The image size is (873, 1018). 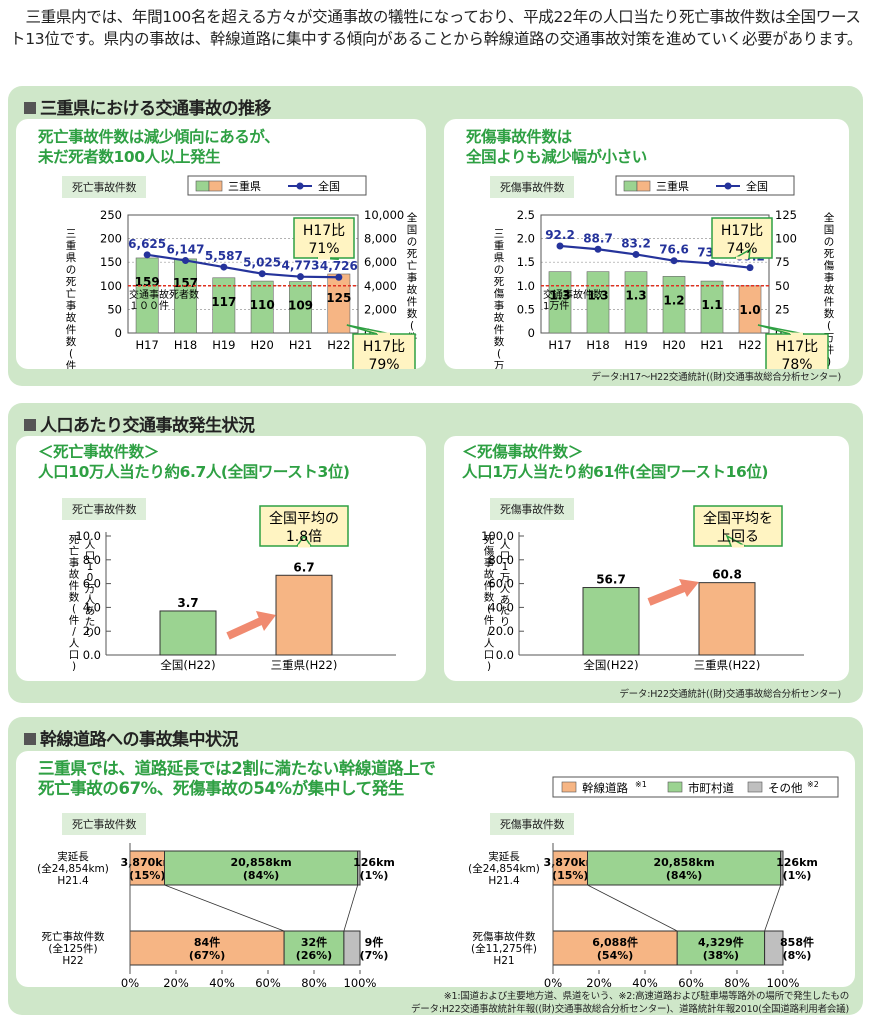 I want to click on callout-top-box, so click(x=324, y=238).